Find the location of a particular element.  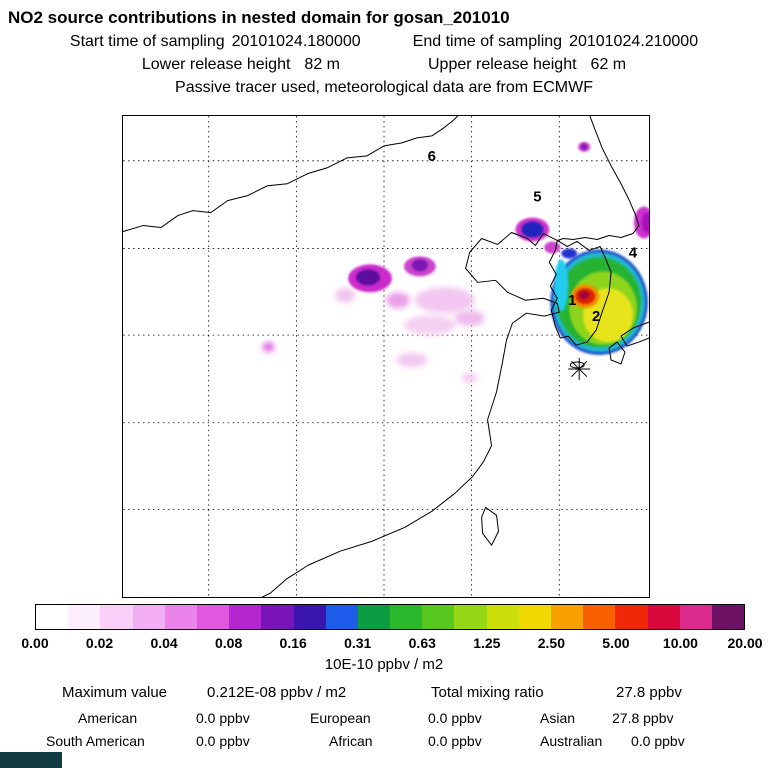

region-african-value: 0.0 ppbv is located at coordinates (455, 741).